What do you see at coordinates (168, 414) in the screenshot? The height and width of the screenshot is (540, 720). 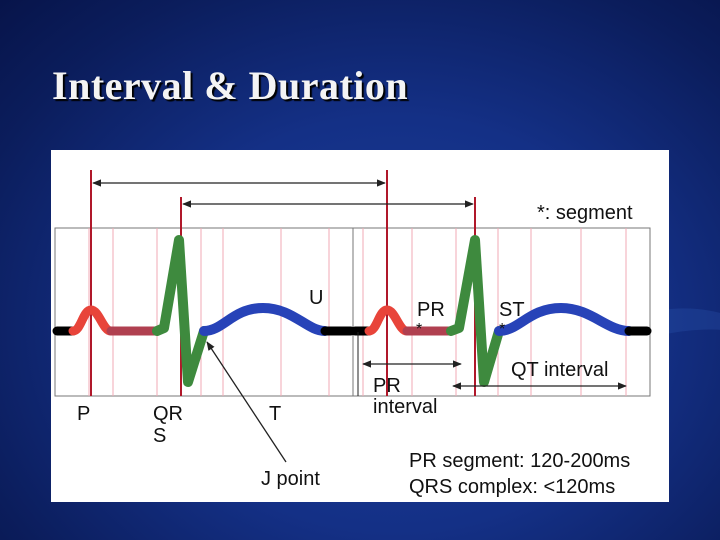 I see `label-qr: QR` at bounding box center [168, 414].